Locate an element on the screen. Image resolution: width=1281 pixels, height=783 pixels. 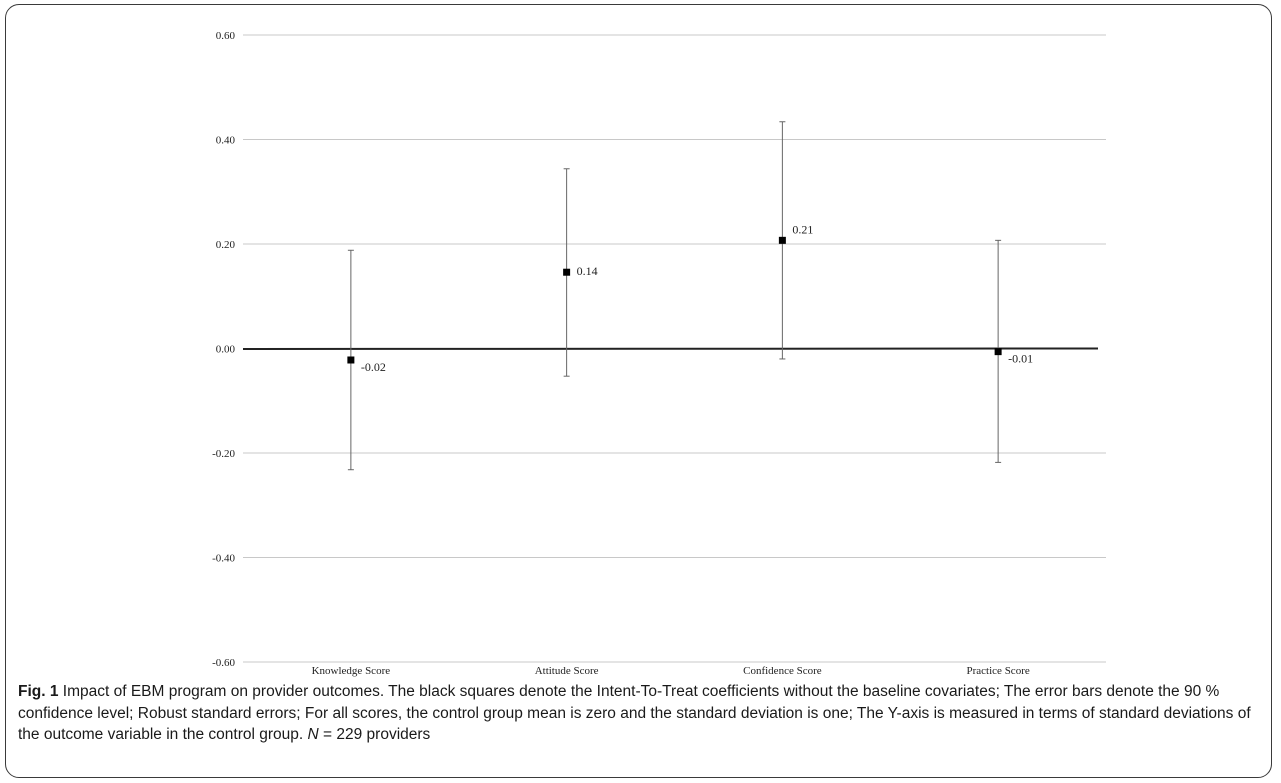
x-category-label: Confidence Score is located at coordinates (782, 671).